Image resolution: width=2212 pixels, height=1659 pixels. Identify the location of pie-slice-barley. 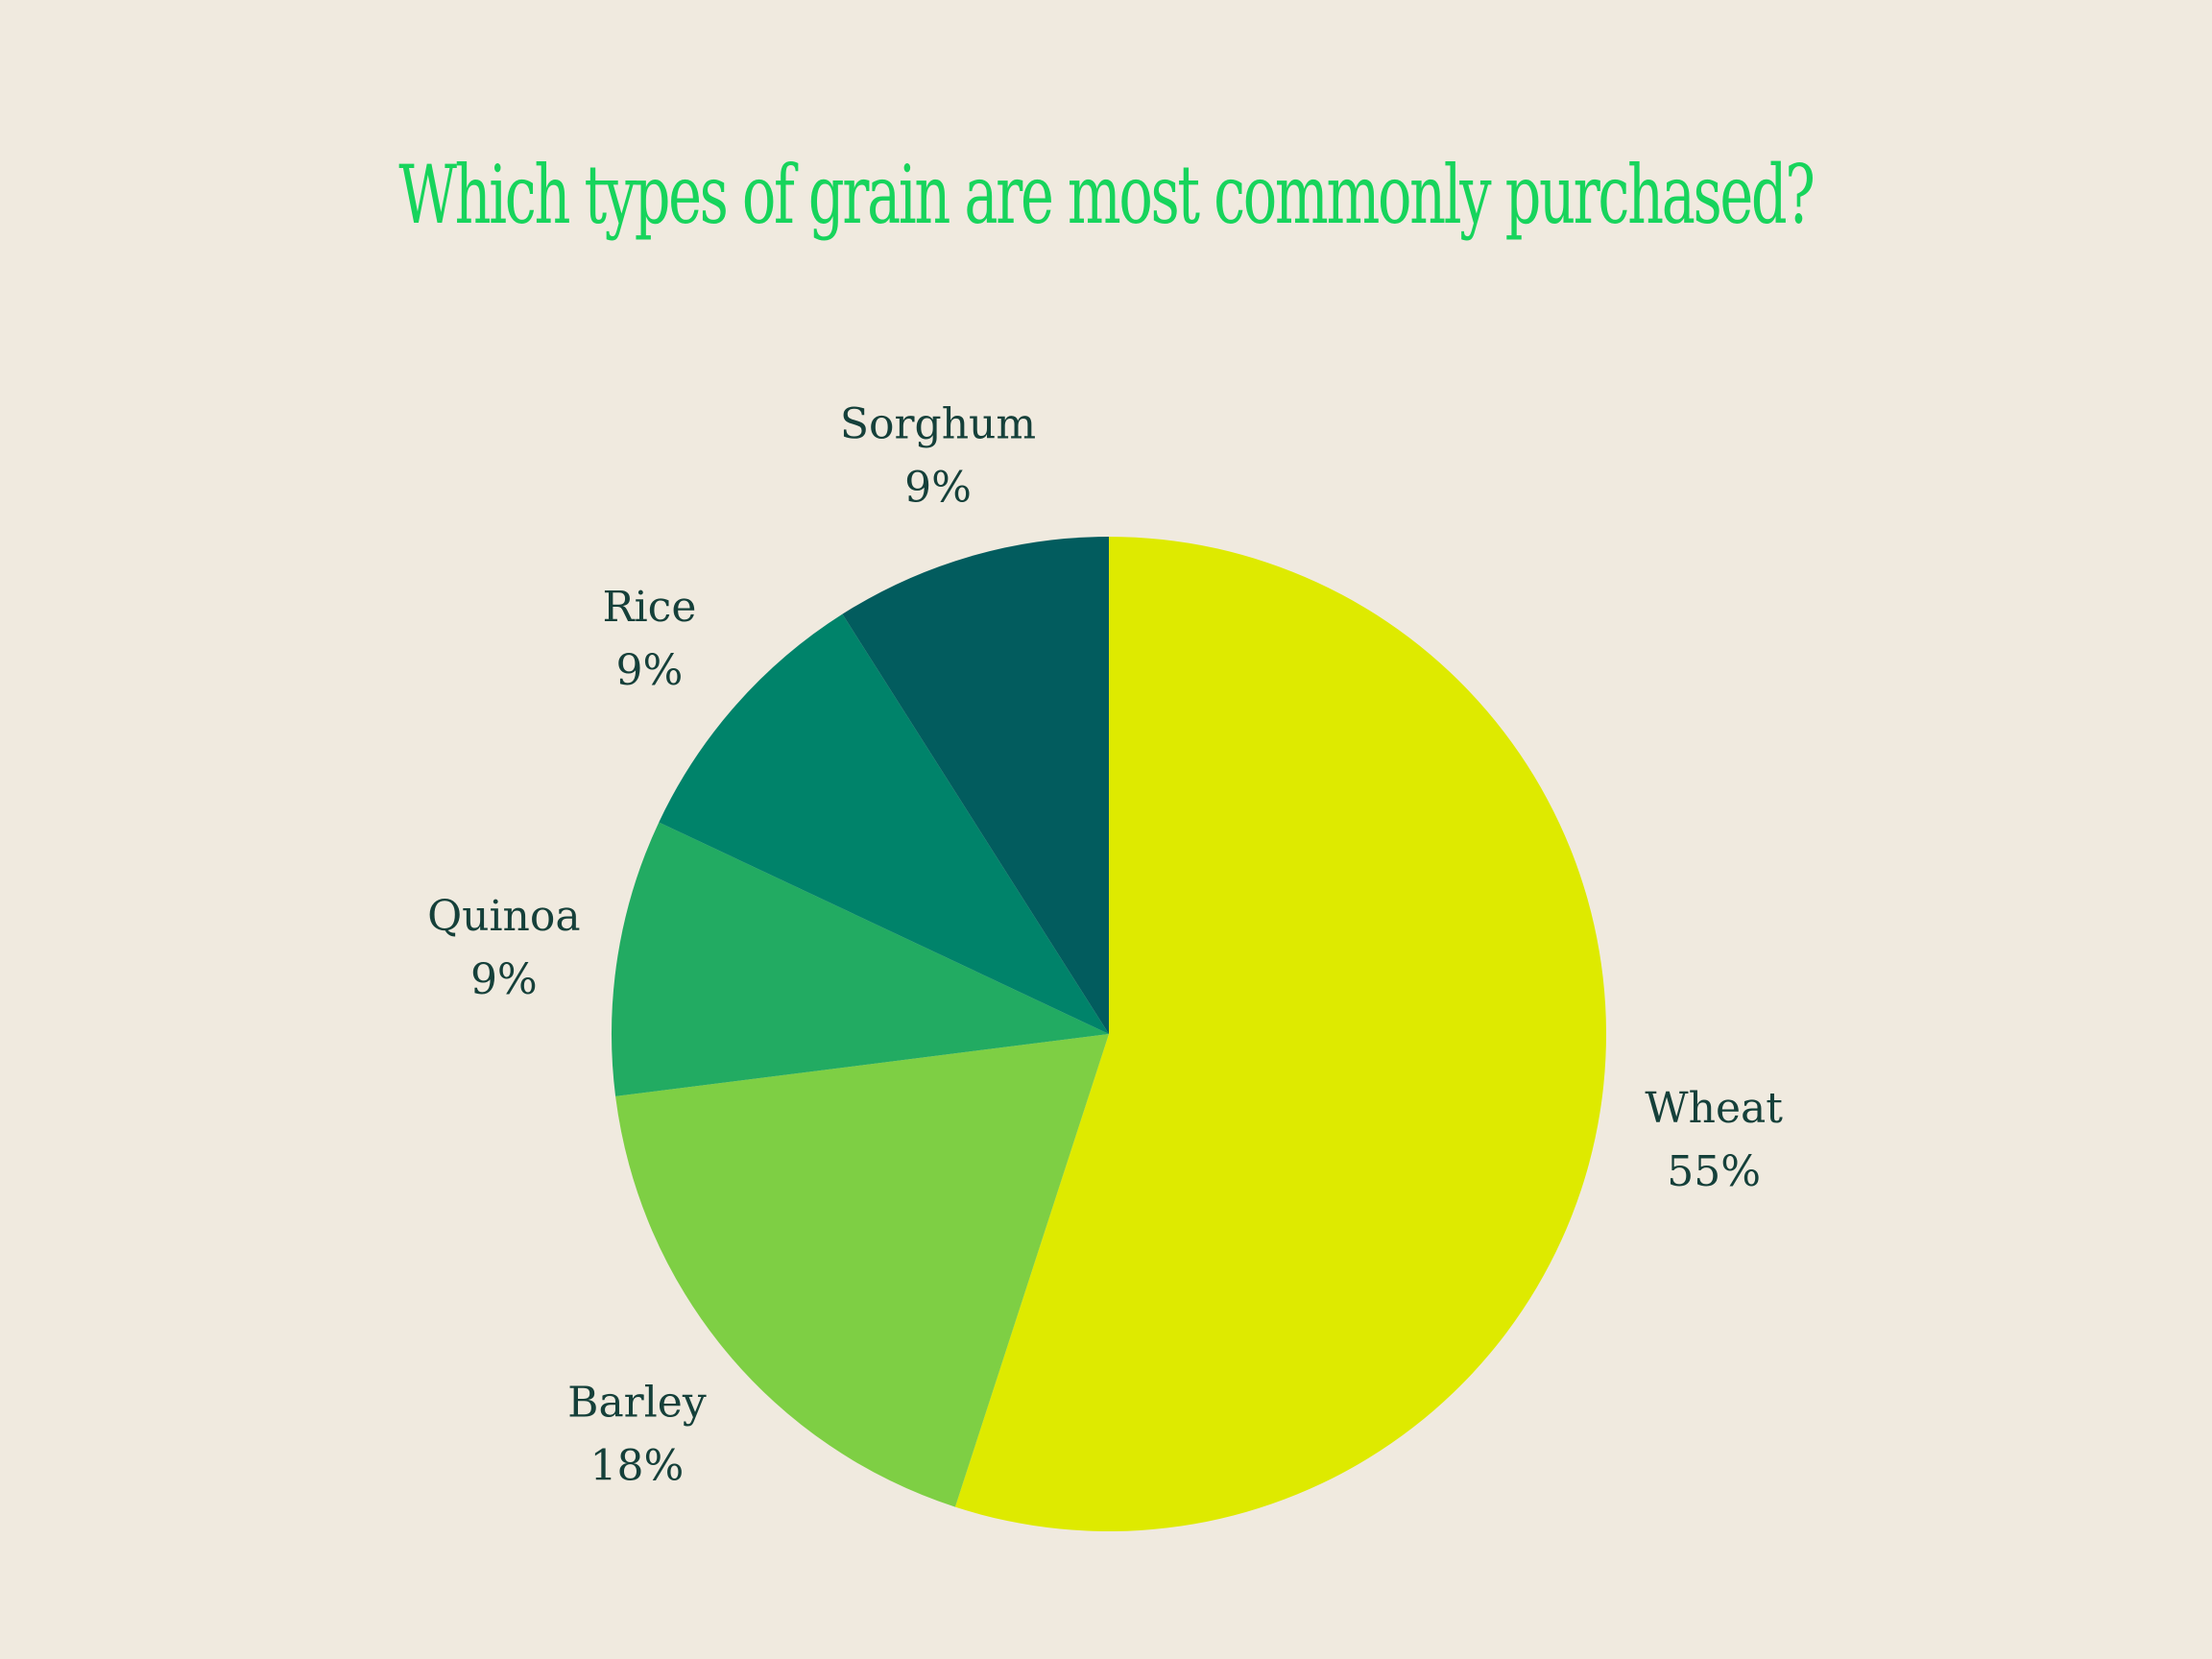
(862, 1270).